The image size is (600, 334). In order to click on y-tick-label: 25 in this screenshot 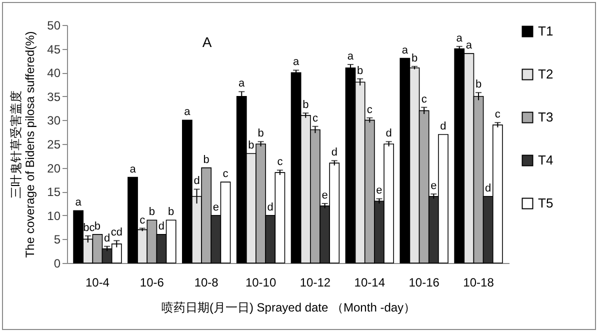, I will do `click(54, 145)`.